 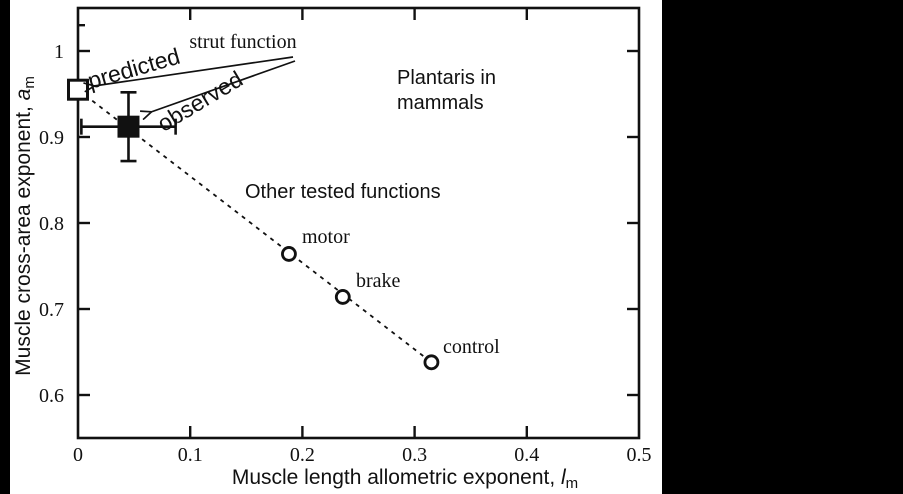 I want to click on x-tick-label-0.4: 0.4, so click(x=526, y=455).